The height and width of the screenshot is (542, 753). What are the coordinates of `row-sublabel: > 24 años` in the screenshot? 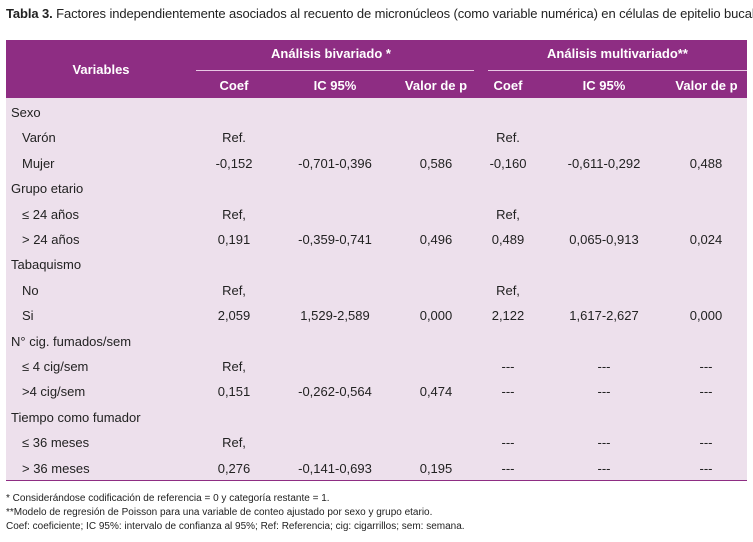 It's located at (51, 239).